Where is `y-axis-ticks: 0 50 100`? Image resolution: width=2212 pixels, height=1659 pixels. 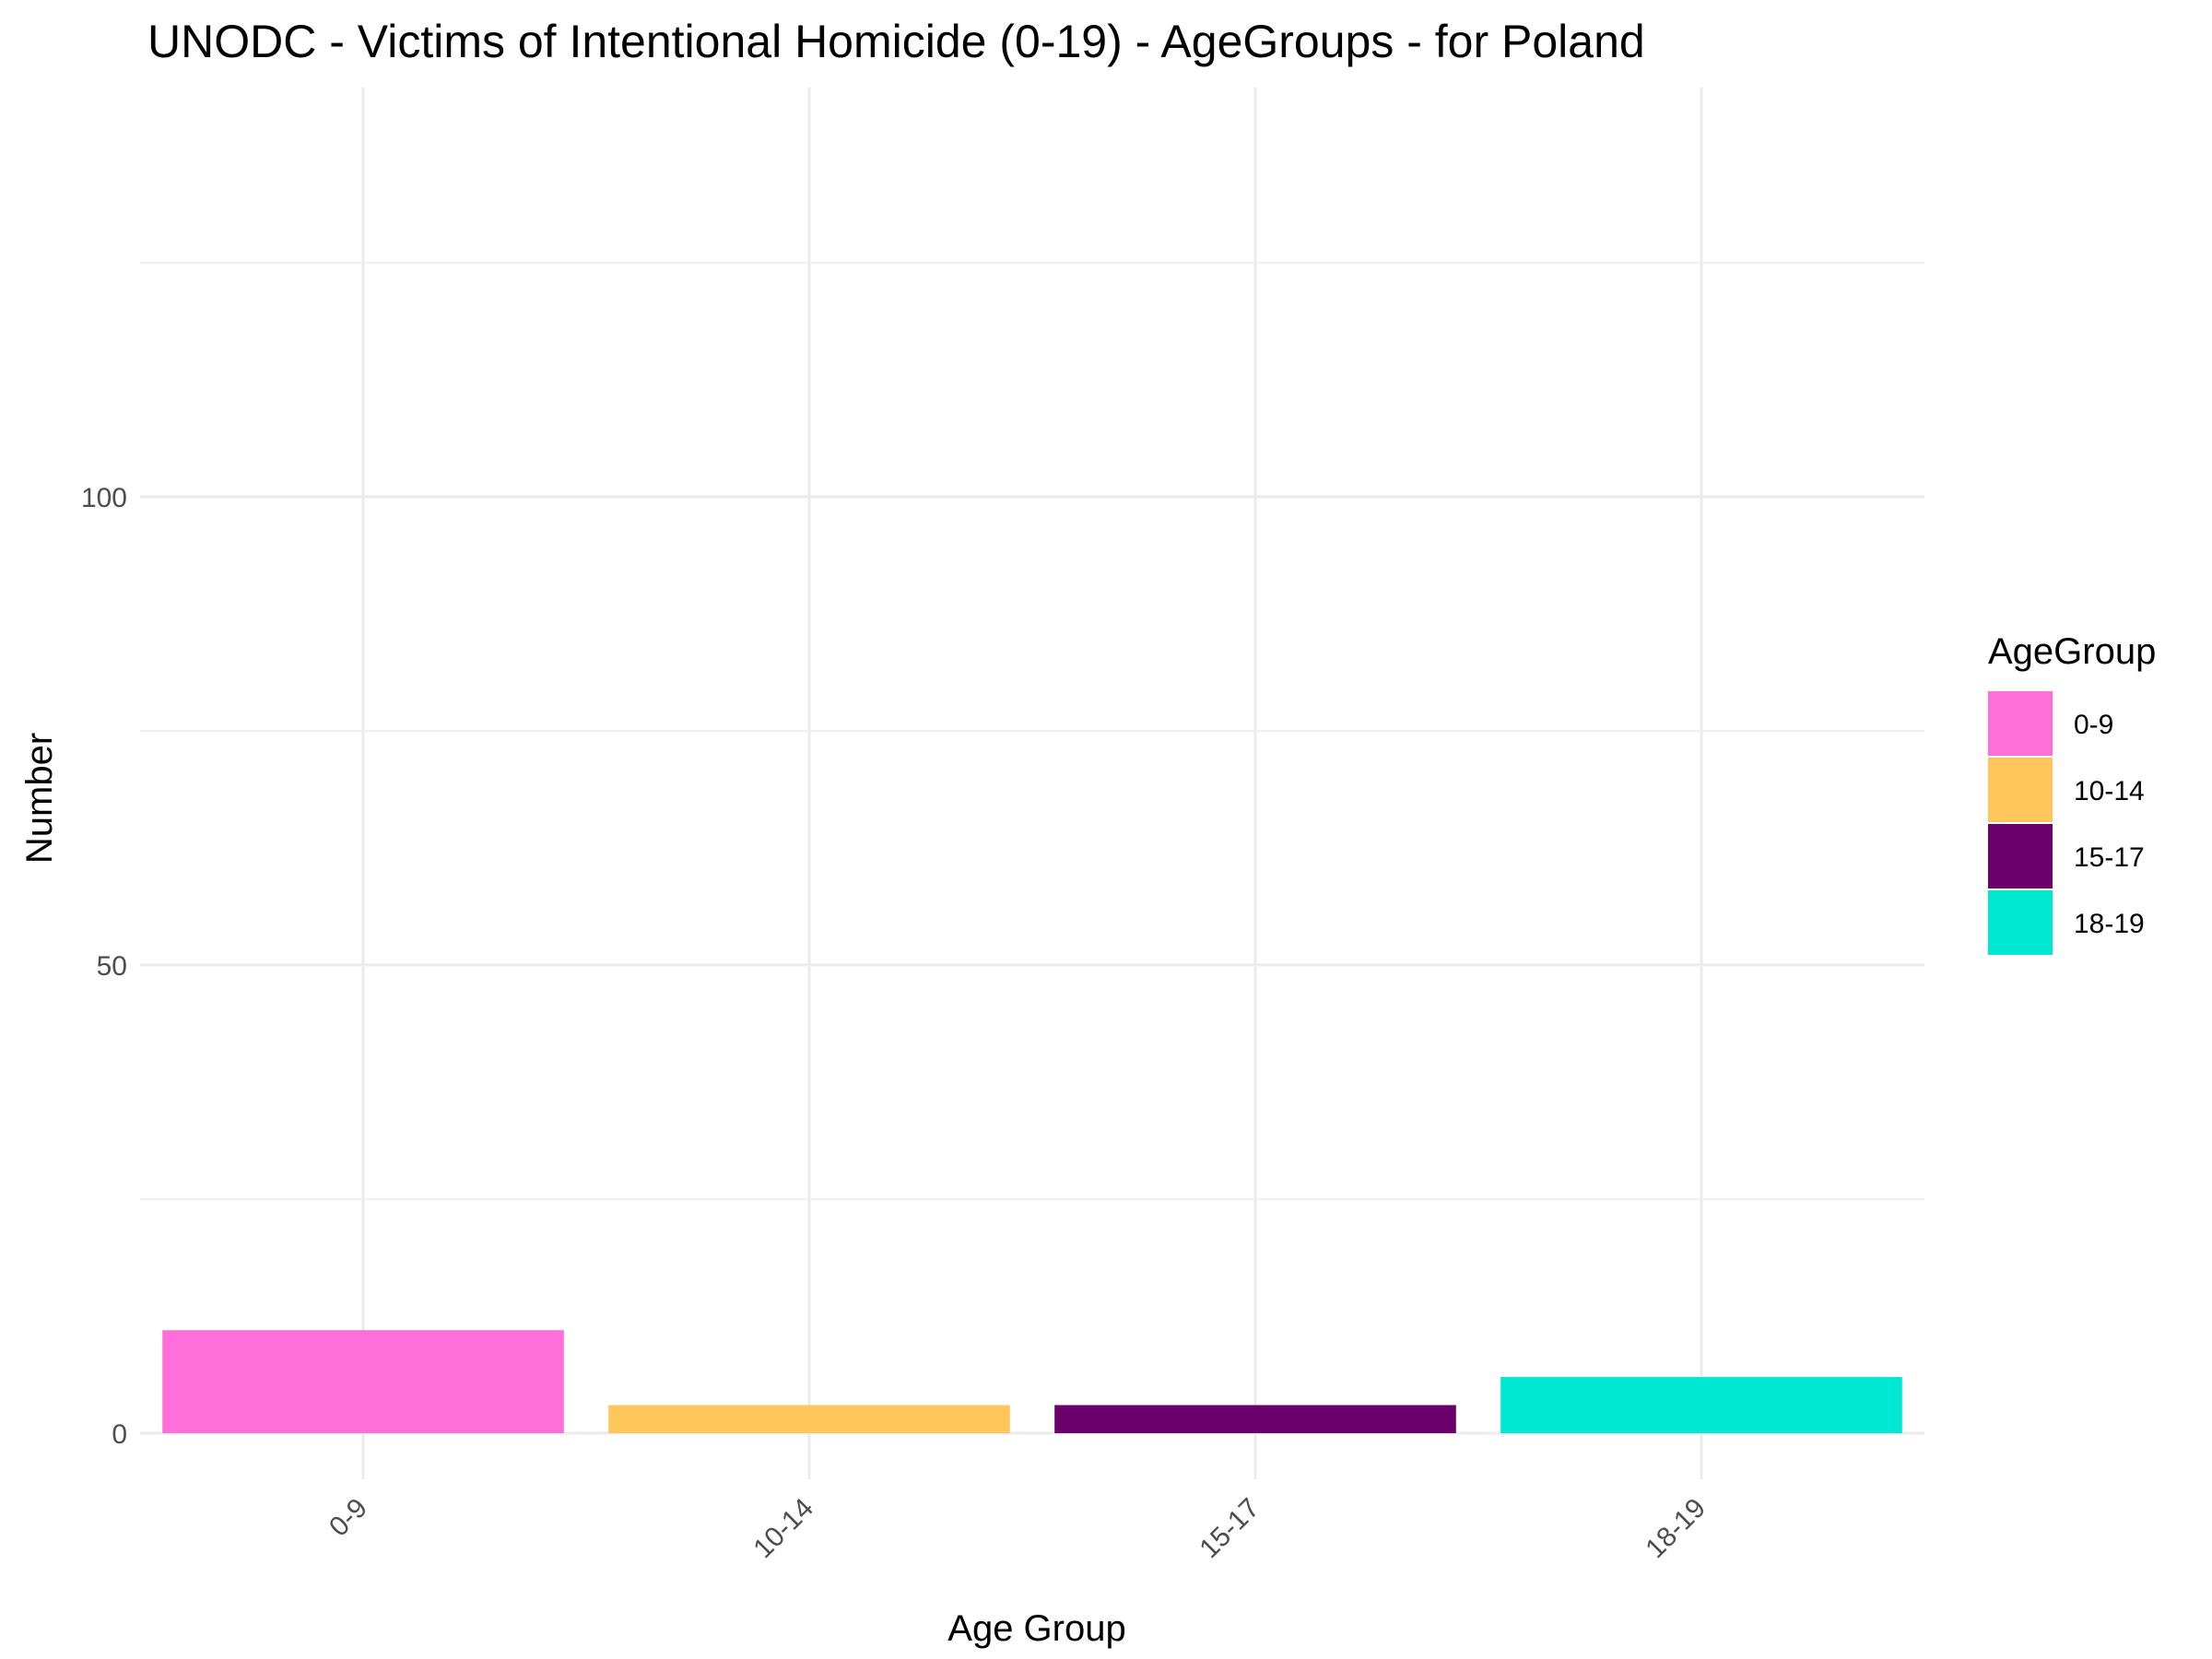 y-axis-ticks: 0 50 100 is located at coordinates (104, 966).